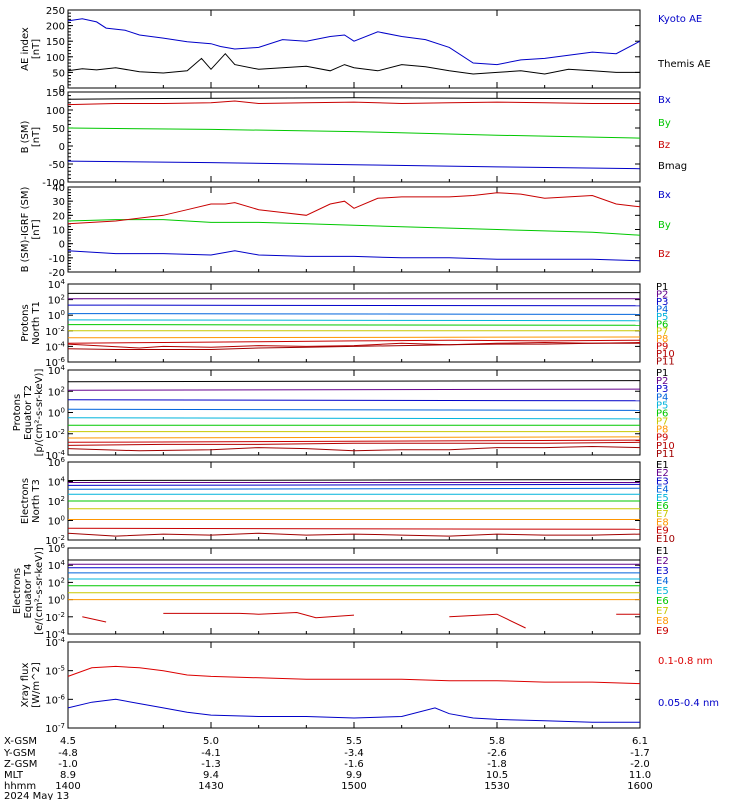  I want to click on y-tick-label: 10⁶, so click(57, 548).